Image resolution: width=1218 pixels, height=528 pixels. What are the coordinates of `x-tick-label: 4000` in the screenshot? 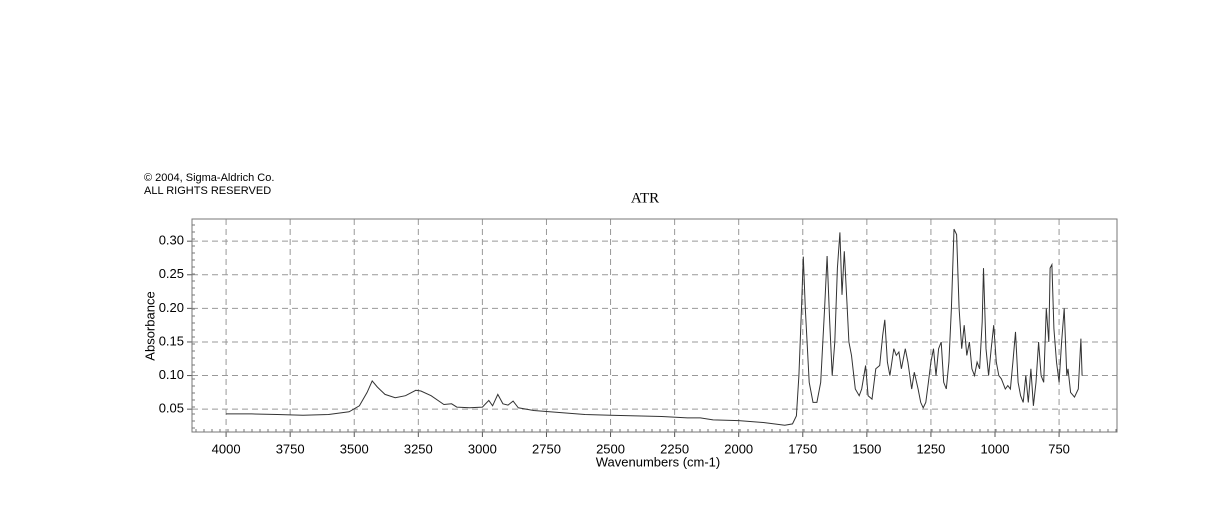 It's located at (226, 448).